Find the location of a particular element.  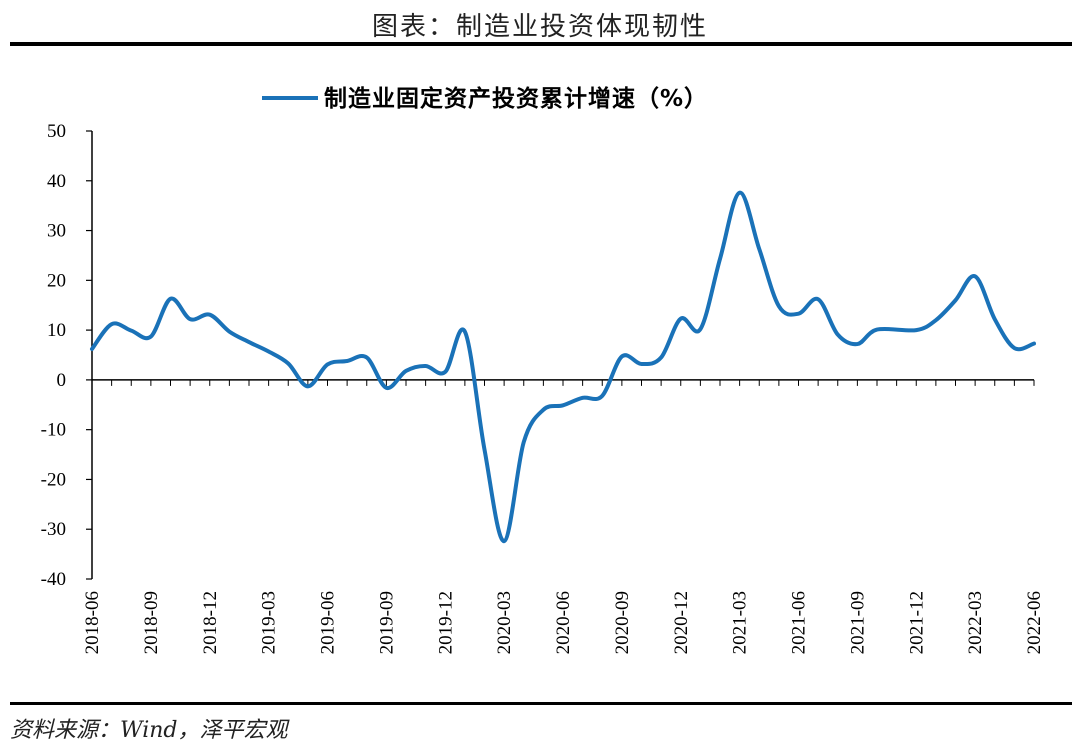

x-tick-label: 2019-06 is located at coordinates (328, 622).